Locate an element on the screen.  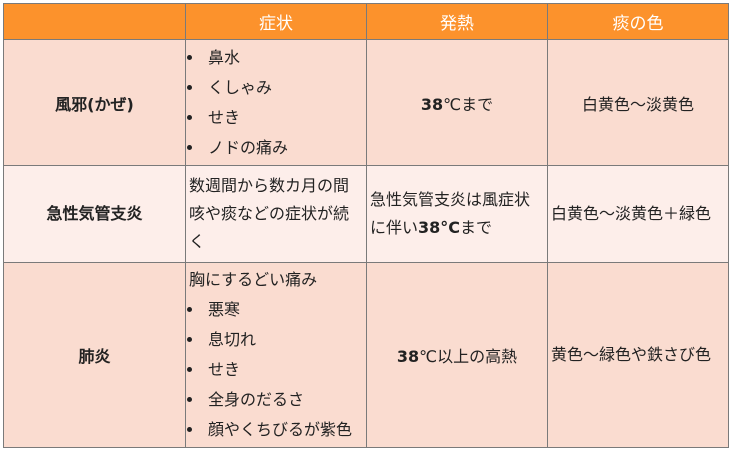
fever-cell: 急性気管支炎は風症状に伴い38°Cまで is located at coordinates (457, 214).